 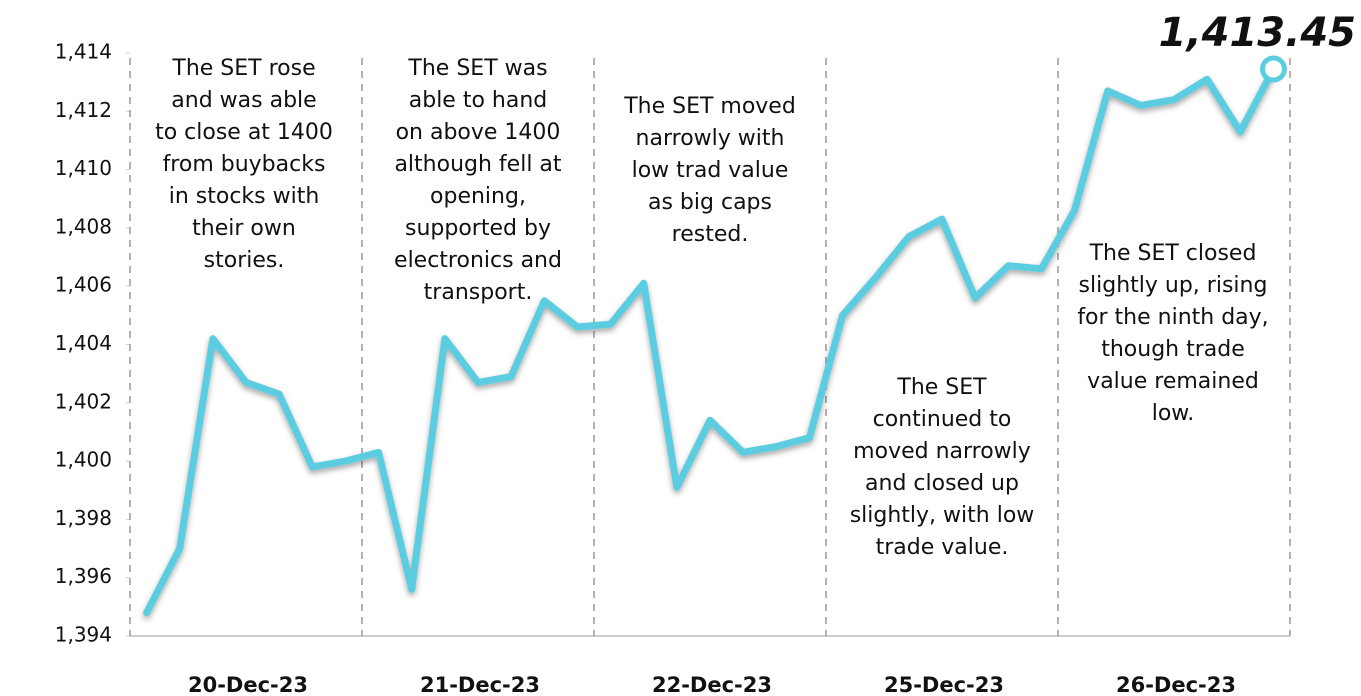 I want to click on annotation: trade value., so click(x=942, y=547).